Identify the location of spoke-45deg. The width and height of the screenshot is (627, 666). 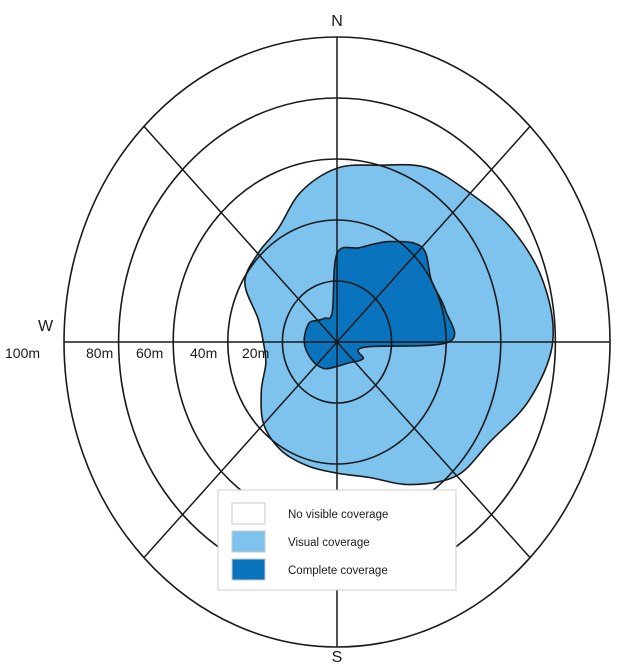
(433, 234).